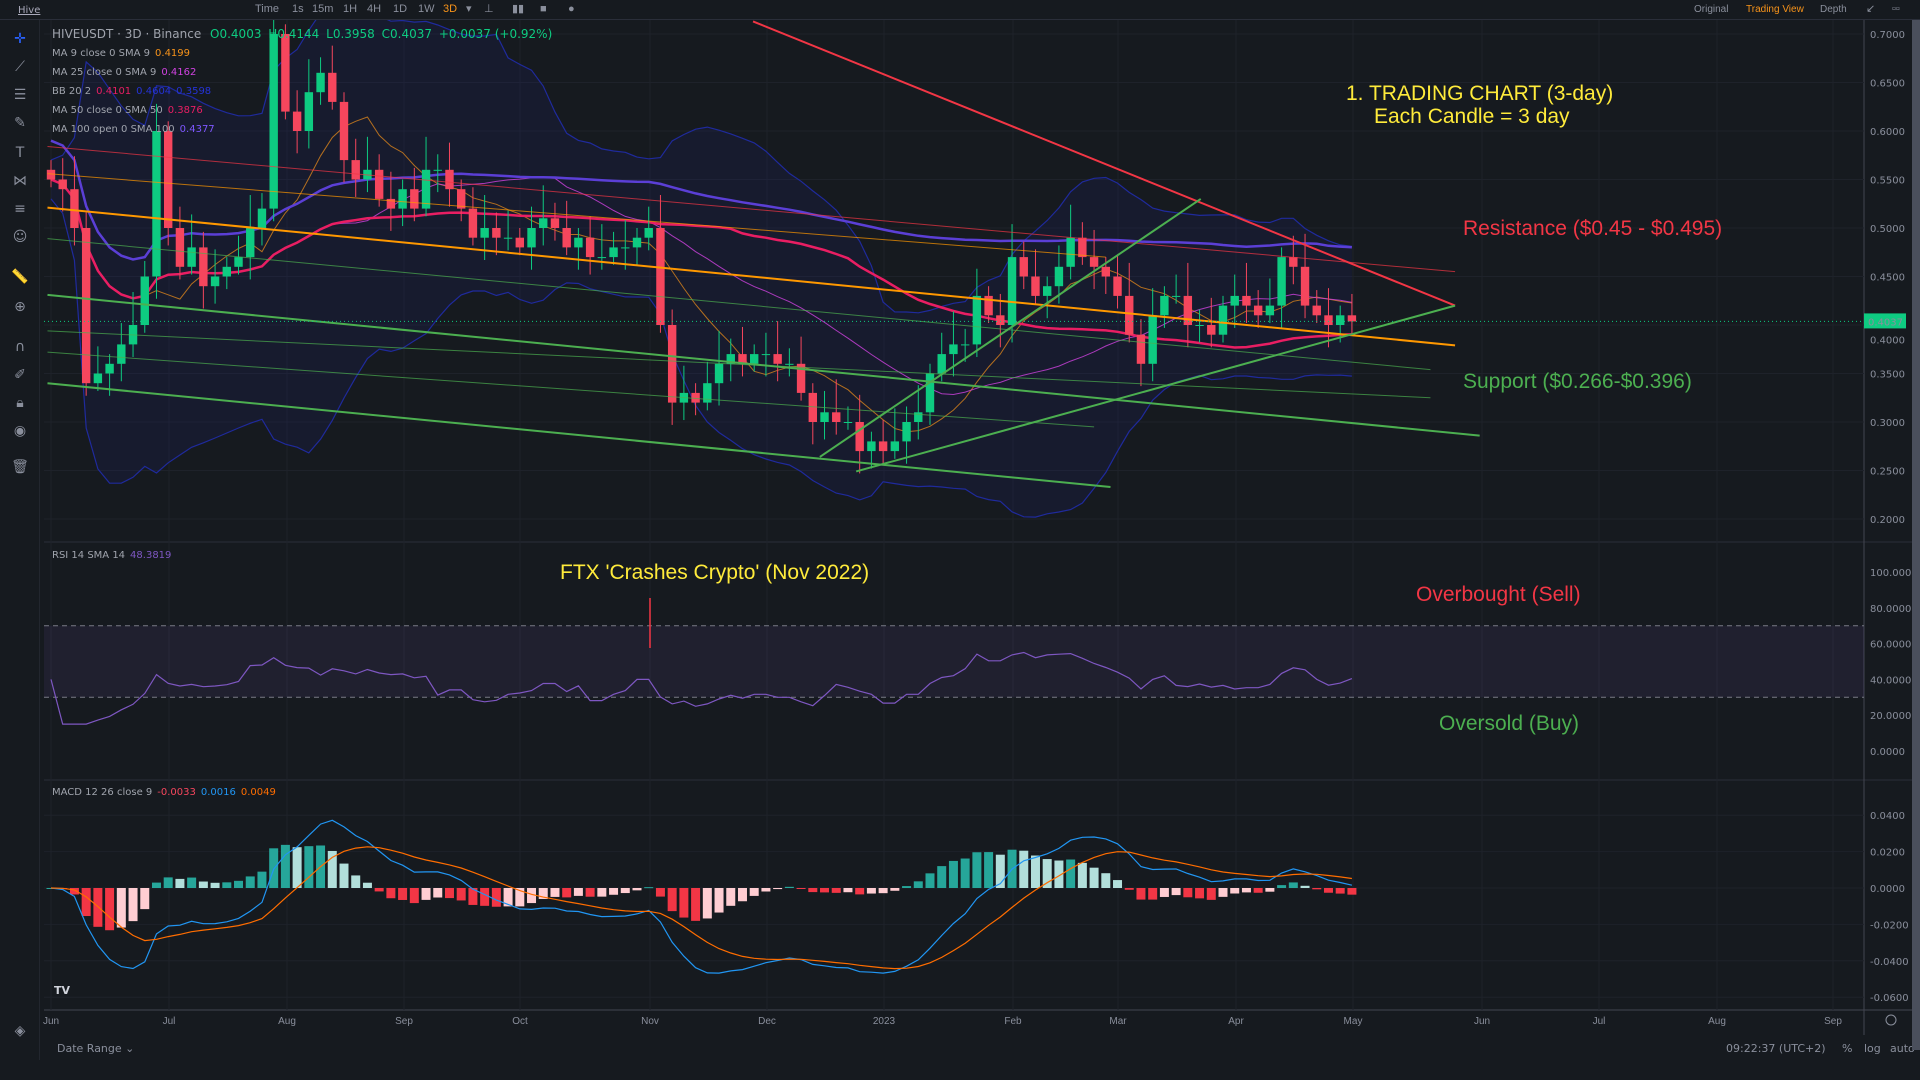 The height and width of the screenshot is (1080, 1920). Describe the element at coordinates (114, 555) in the screenshot. I see `rsi-legend: RSI 14 SMA 14 48.3819` at that location.